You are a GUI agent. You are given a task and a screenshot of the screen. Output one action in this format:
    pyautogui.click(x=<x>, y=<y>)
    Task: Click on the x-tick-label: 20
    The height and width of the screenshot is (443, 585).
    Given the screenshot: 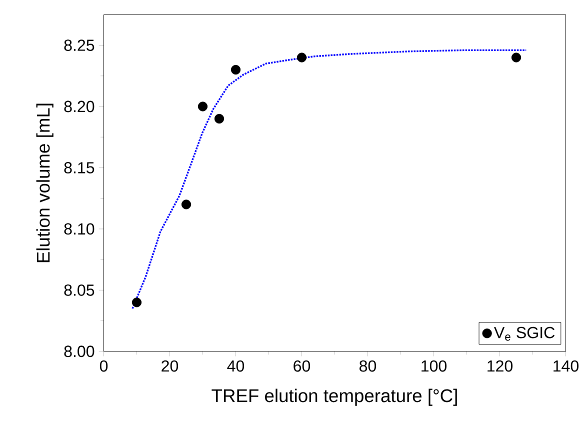 What is the action you would take?
    pyautogui.click(x=170, y=366)
    